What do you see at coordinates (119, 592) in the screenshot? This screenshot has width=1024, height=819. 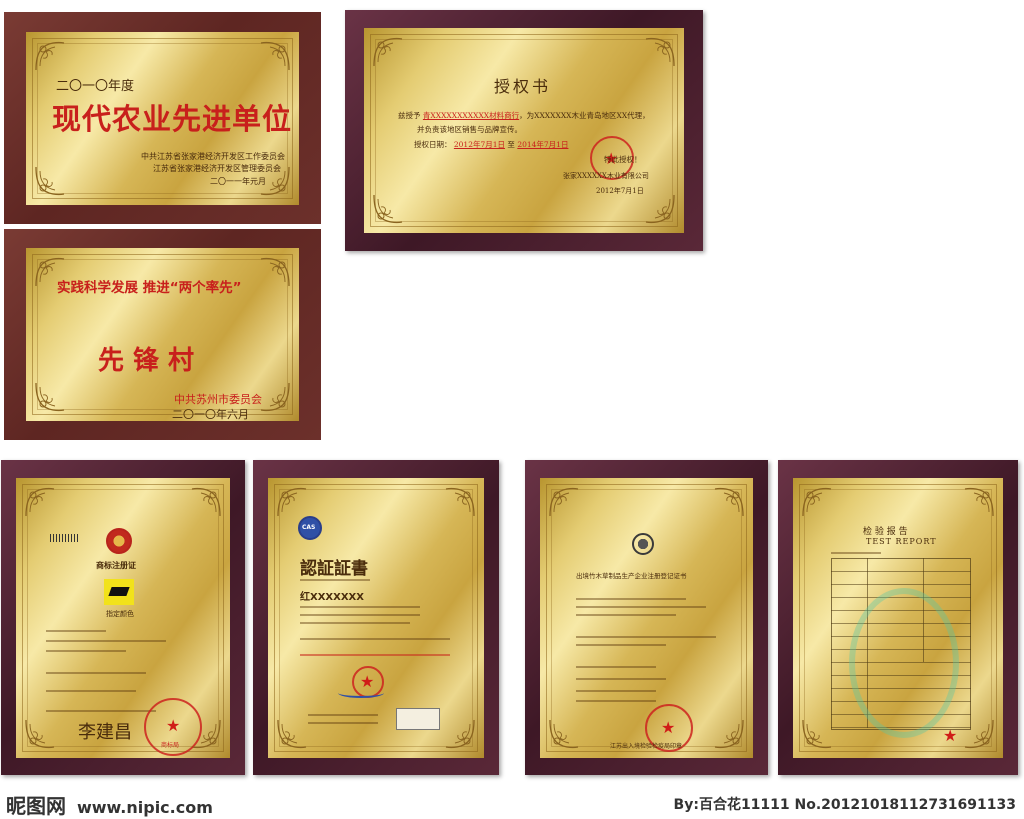 I see `trademark-logo-icon` at bounding box center [119, 592].